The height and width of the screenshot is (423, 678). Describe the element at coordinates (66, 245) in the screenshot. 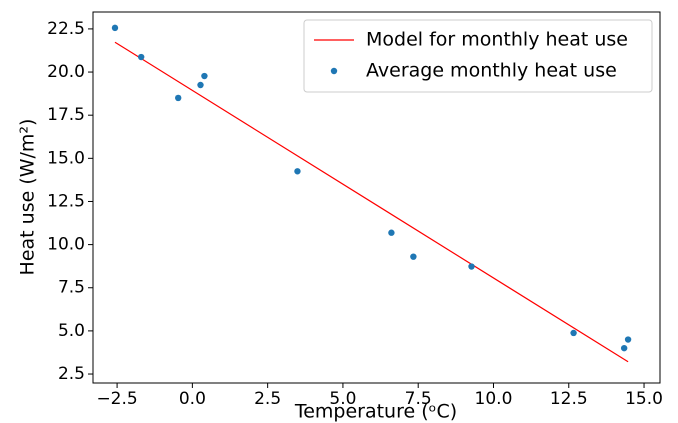

I see `y-tick-label: 10.0` at that location.